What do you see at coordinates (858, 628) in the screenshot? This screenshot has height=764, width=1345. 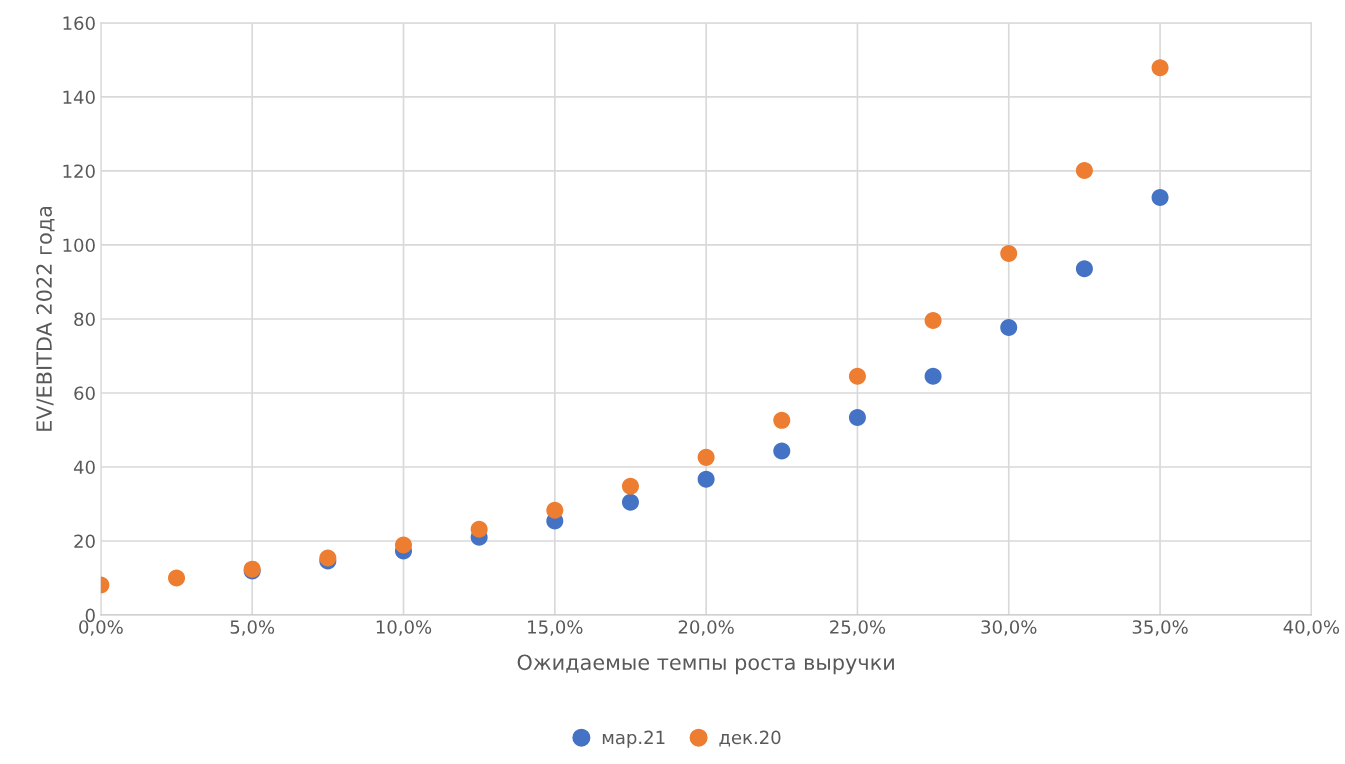 I see `x-tick-label: 25,0%` at bounding box center [858, 628].